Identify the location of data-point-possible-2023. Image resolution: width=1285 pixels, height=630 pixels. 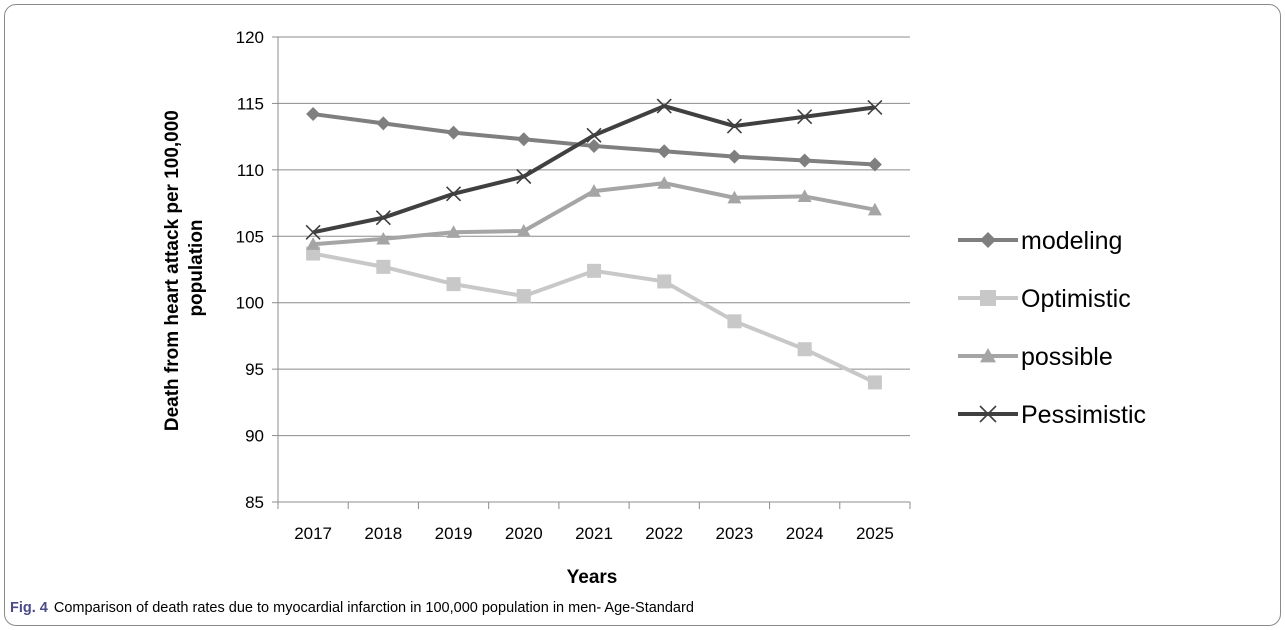
(734, 197).